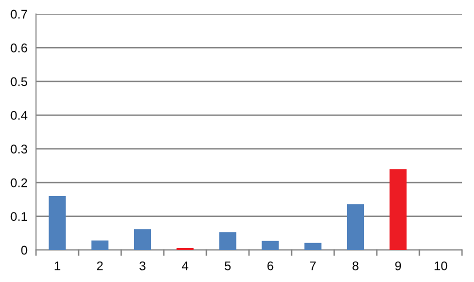  I want to click on x-tick-label: 5, so click(227, 266).